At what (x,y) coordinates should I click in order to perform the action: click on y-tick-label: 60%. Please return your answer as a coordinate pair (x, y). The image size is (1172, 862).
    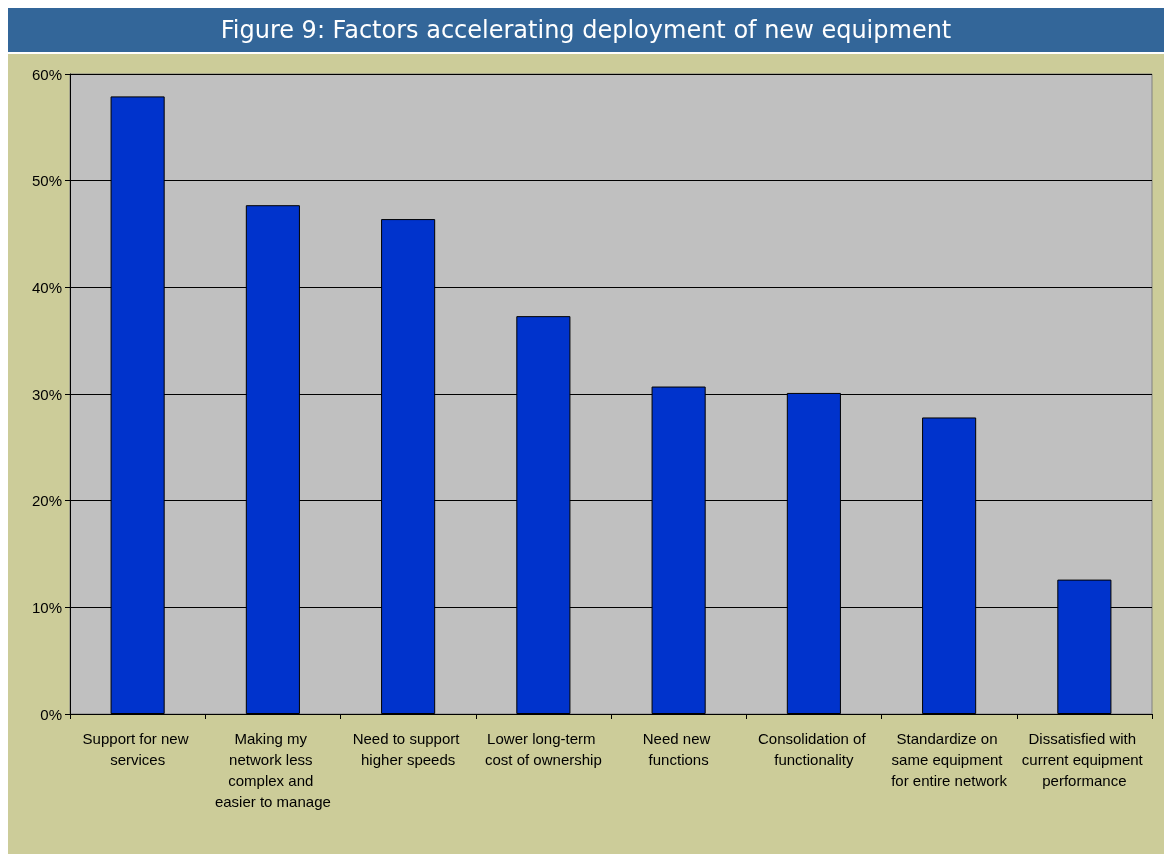
    Looking at the image, I should click on (46, 74).